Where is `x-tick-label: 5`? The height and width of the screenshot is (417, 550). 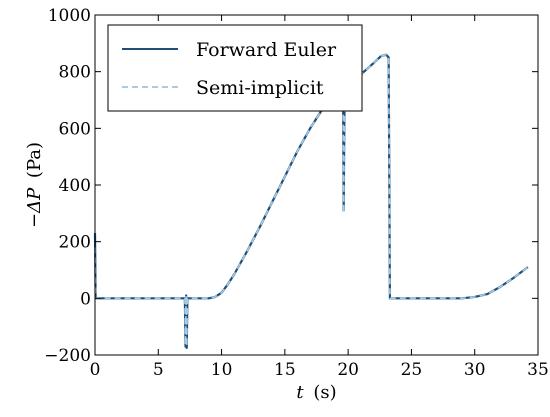 x-tick-label: 5 is located at coordinates (158, 370).